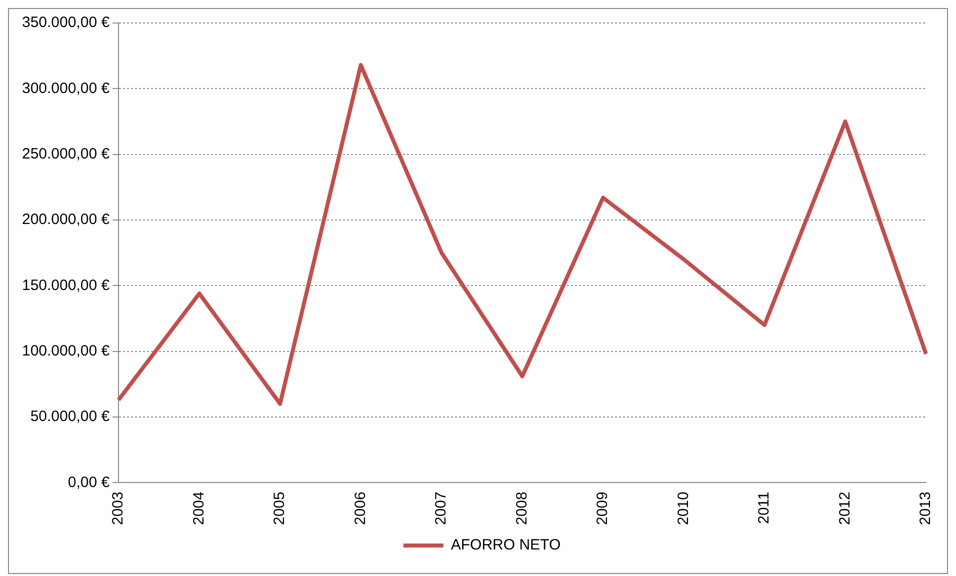  I want to click on x-tick-label: 2011, so click(764, 508).